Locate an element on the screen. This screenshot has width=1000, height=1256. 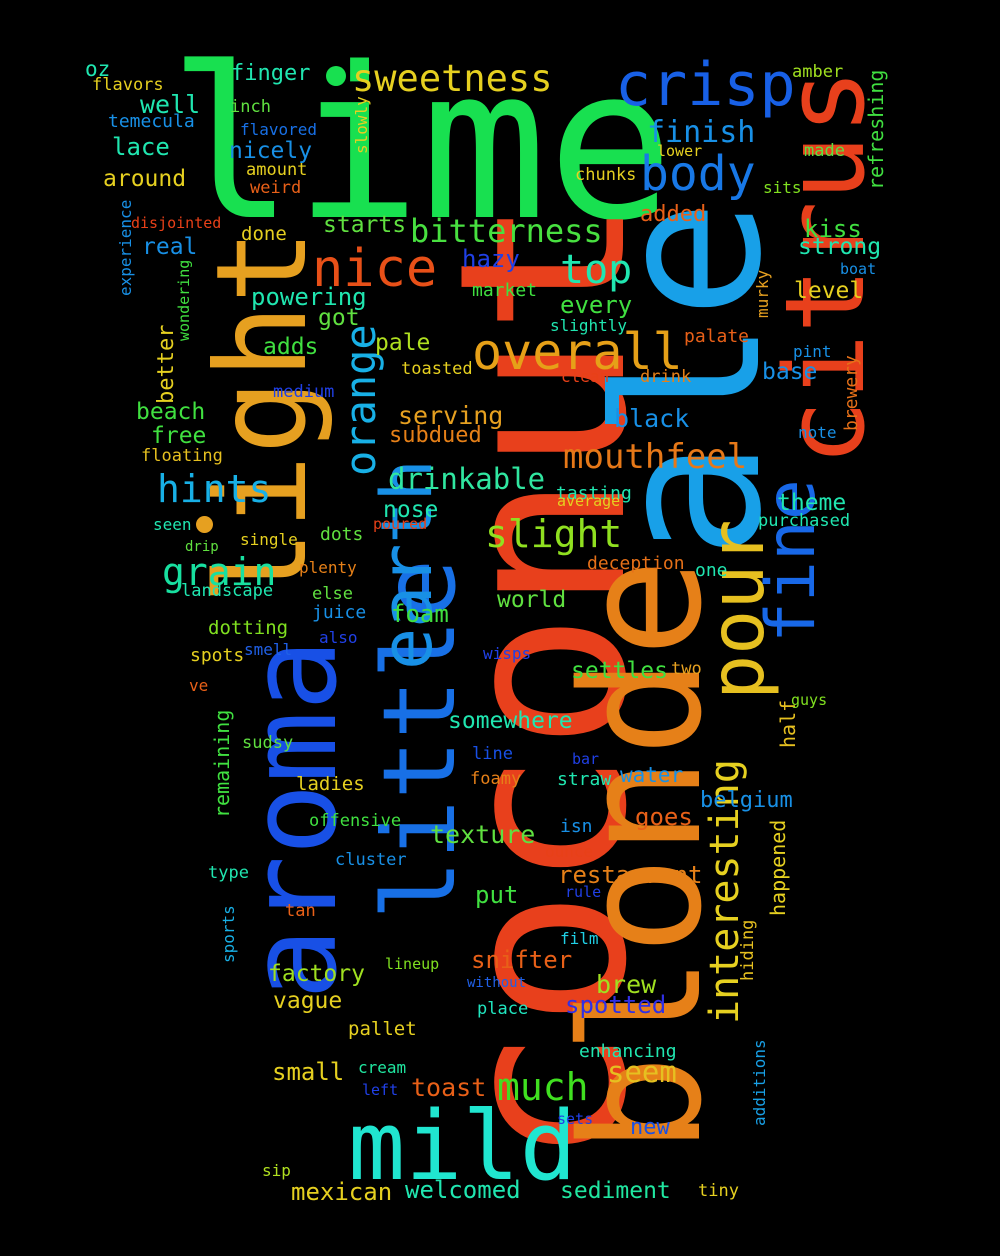
word-weird: weird is located at coordinates (276, 188).